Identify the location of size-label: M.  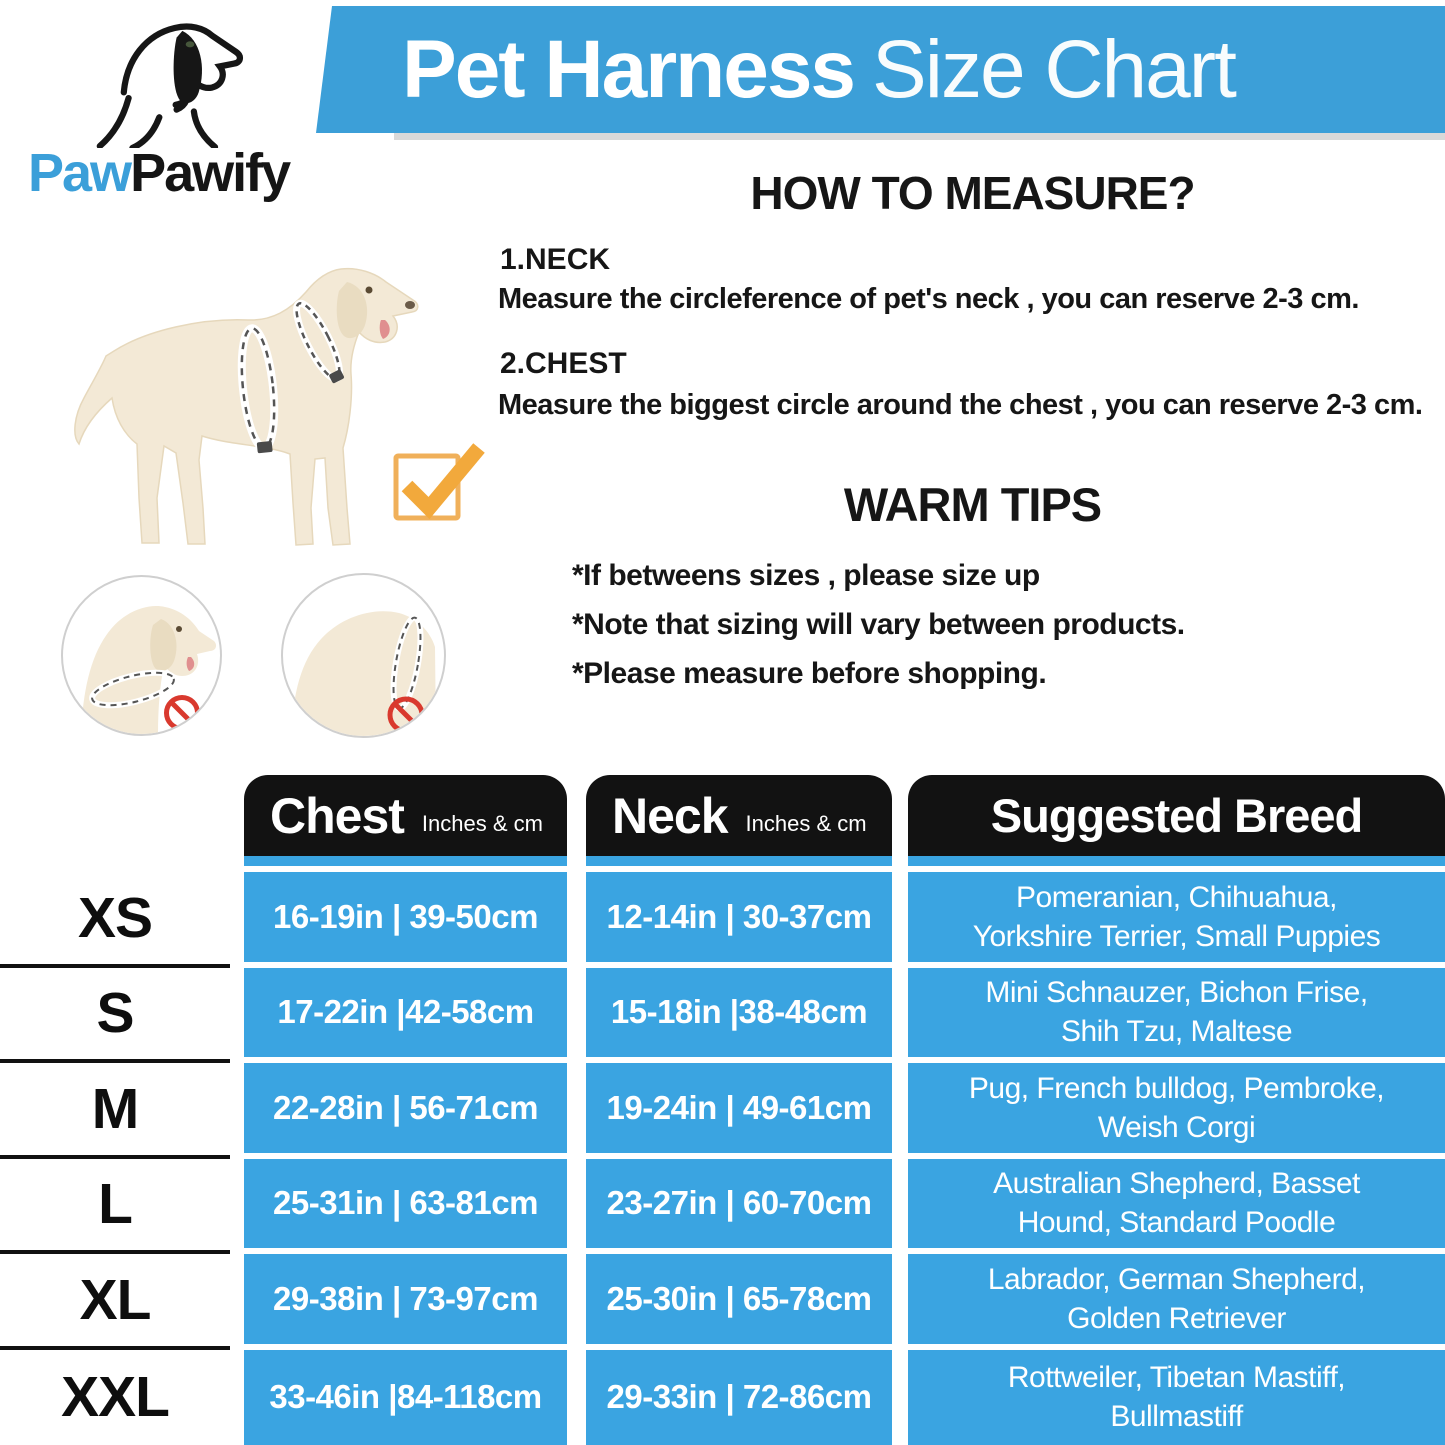
(115, 1111).